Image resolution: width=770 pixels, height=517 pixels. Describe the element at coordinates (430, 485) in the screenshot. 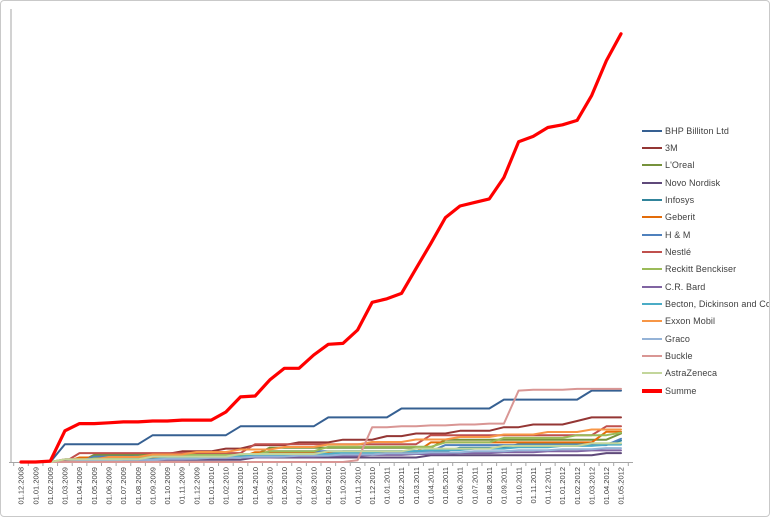

I see `x-axis-label: 01.04.2011` at that location.